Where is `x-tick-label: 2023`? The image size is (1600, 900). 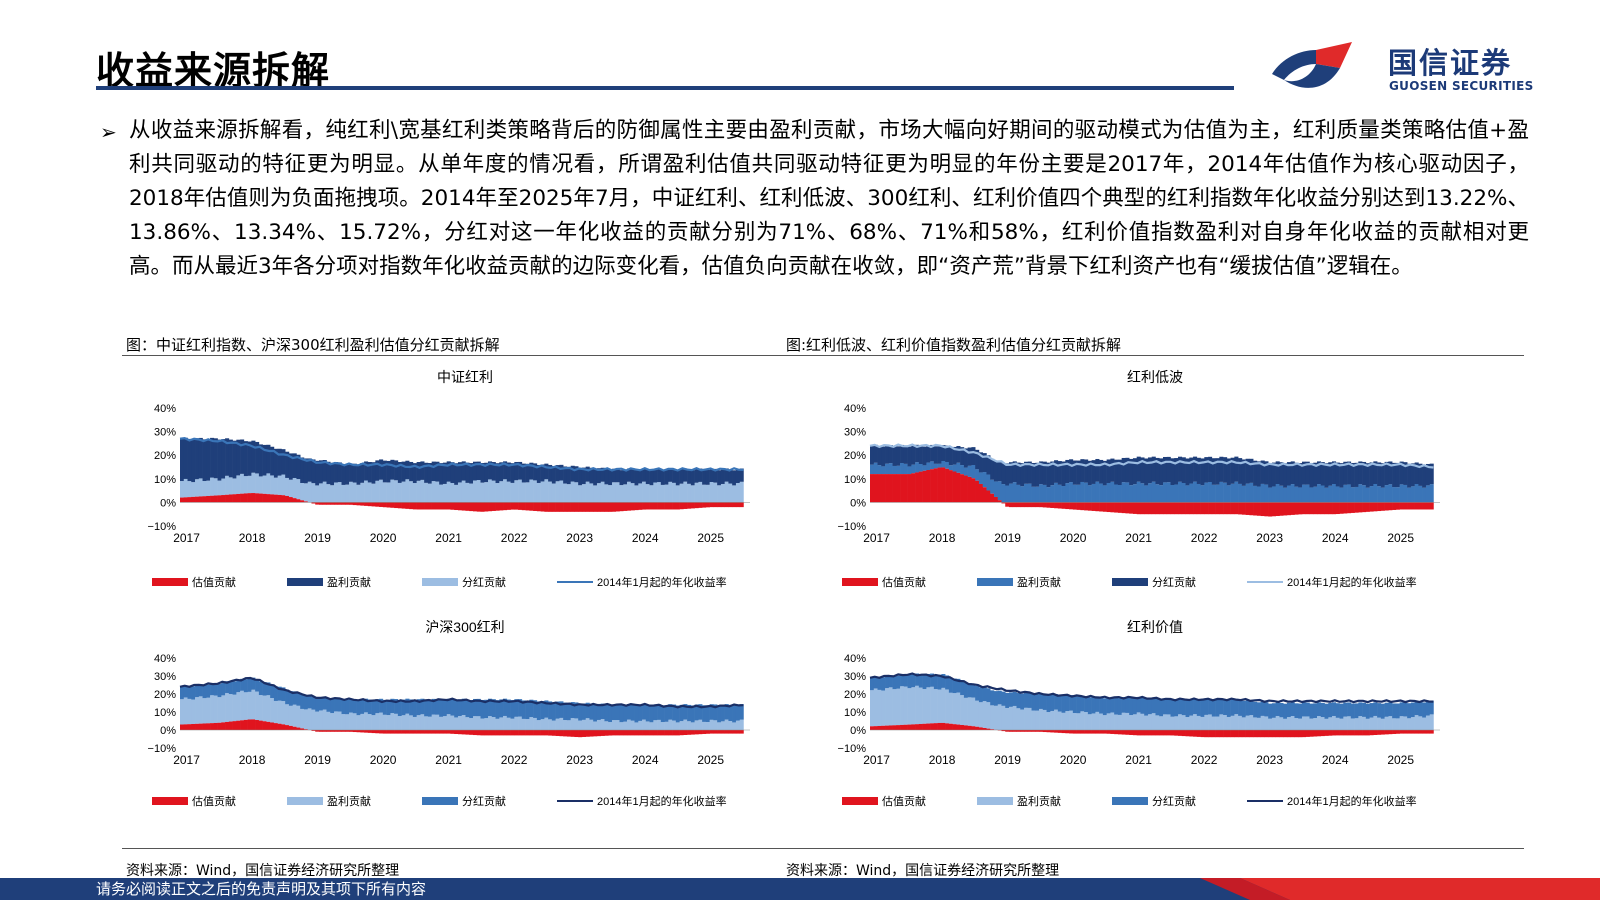 x-tick-label: 2023 is located at coordinates (579, 538).